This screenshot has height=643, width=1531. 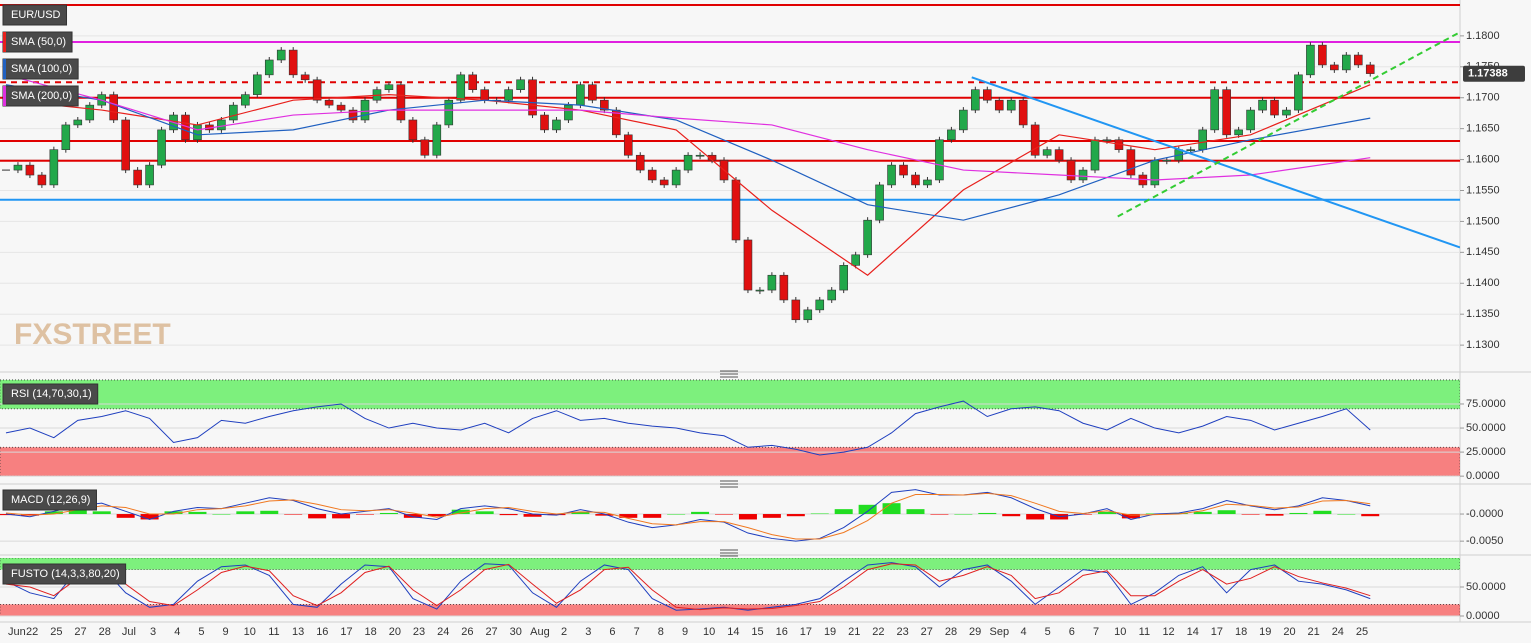 What do you see at coordinates (688, 587) in the screenshot?
I see `indicator-line` at bounding box center [688, 587].